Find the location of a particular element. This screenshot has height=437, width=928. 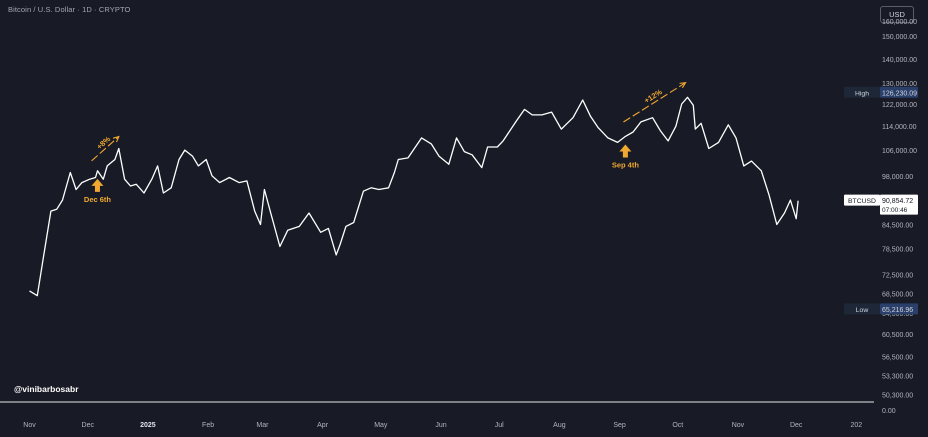

x-tick-label: Sep is located at coordinates (619, 425).